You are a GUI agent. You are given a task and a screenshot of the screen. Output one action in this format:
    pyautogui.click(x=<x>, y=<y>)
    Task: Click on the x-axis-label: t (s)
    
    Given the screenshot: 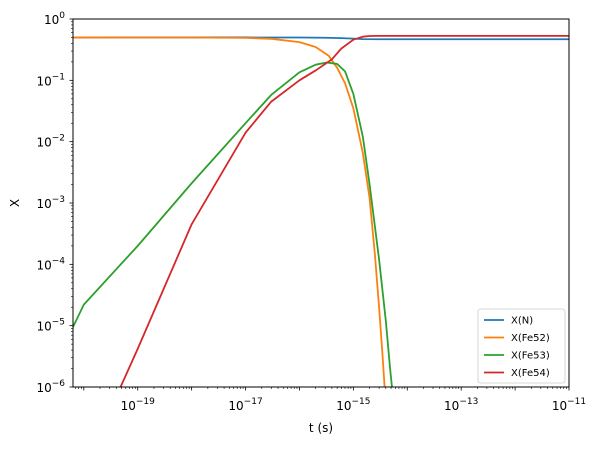 What is the action you would take?
    pyautogui.click(x=321, y=428)
    